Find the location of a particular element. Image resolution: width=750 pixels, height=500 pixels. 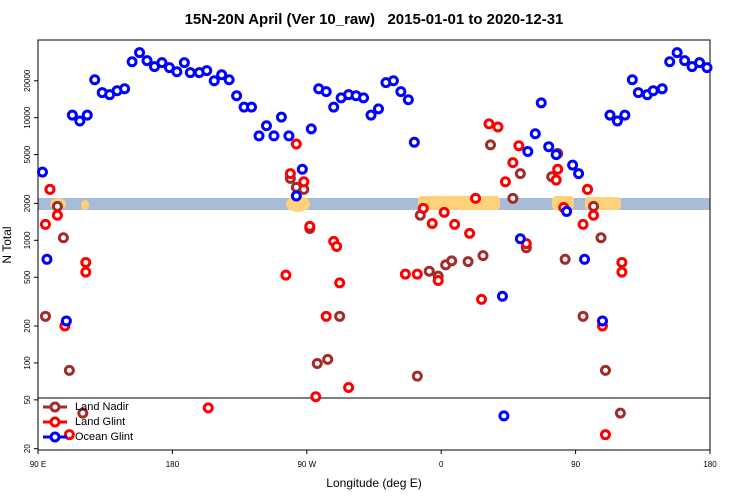

legend-label: Land Nadir is located at coordinates (102, 407).